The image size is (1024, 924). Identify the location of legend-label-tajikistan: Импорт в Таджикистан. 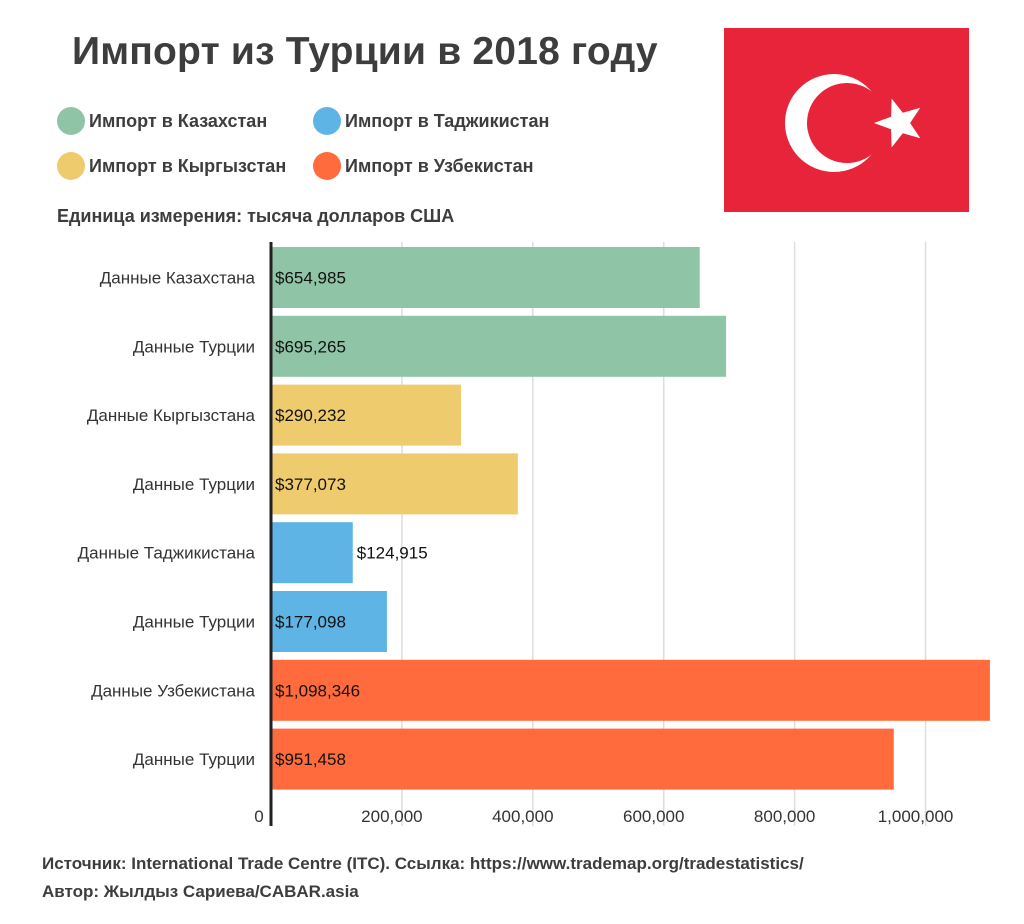
(447, 120).